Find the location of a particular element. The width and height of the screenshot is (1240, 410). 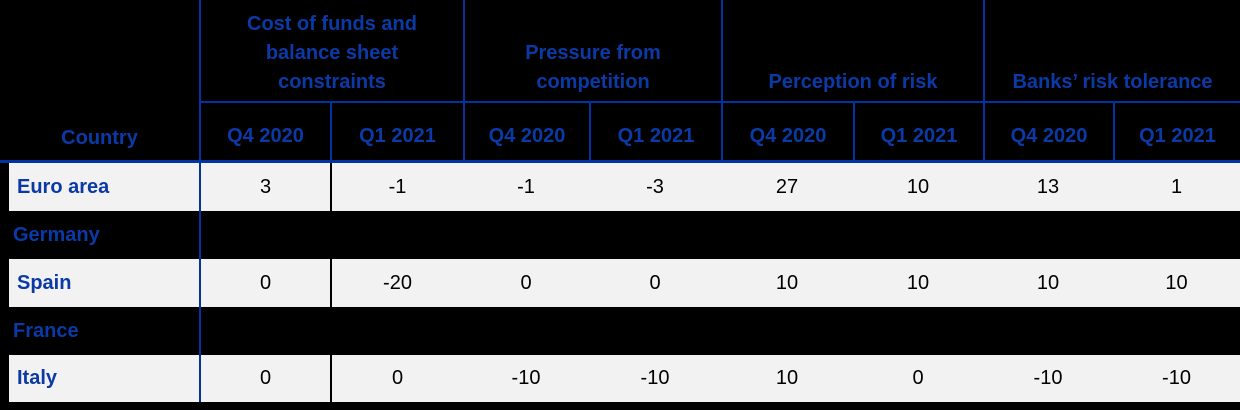

group-header-perception-of-risk: Perception of risk is located at coordinates (852, 51).